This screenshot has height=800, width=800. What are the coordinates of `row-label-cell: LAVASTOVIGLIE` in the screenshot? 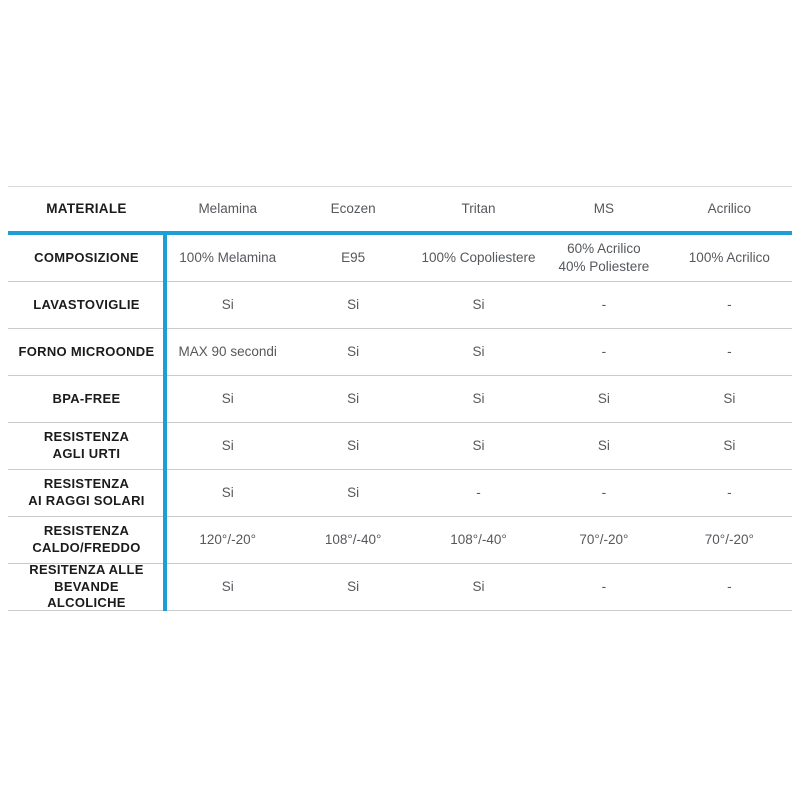 It's located at (86, 305).